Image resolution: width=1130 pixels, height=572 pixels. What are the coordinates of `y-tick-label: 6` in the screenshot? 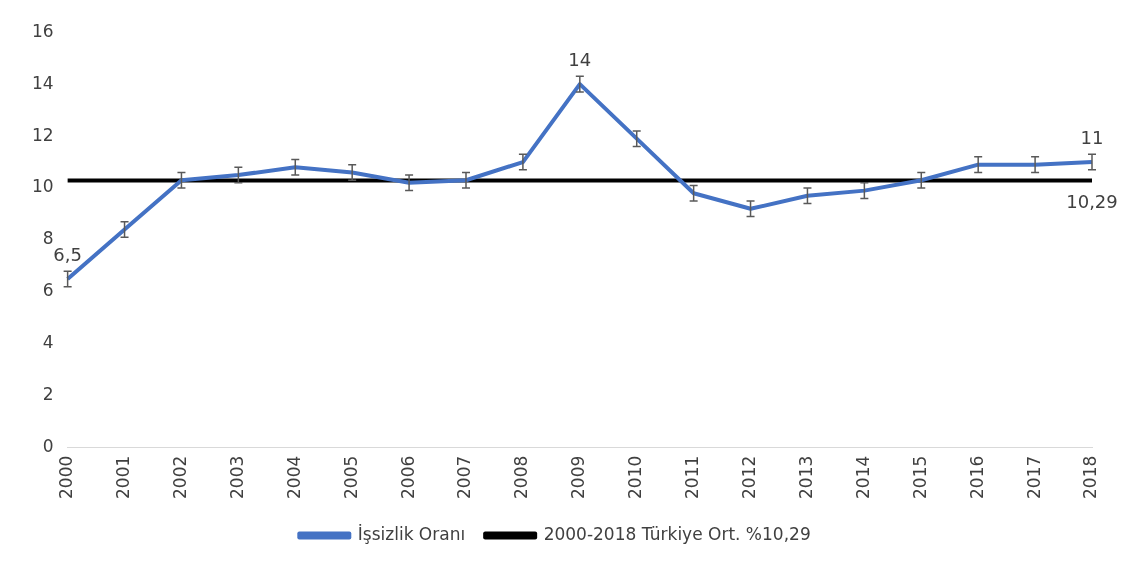 It's located at (48, 290).